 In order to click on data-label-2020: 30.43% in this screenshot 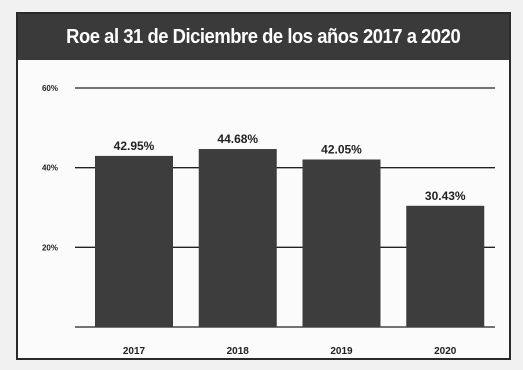, I will do `click(445, 196)`.